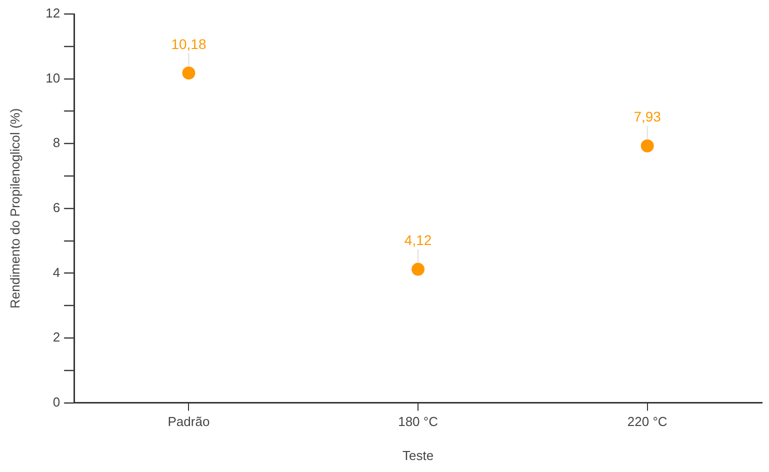  Describe the element at coordinates (14, 208) in the screenshot. I see `y-axis-title: Rendimento do Propilenoglicol (%)` at that location.